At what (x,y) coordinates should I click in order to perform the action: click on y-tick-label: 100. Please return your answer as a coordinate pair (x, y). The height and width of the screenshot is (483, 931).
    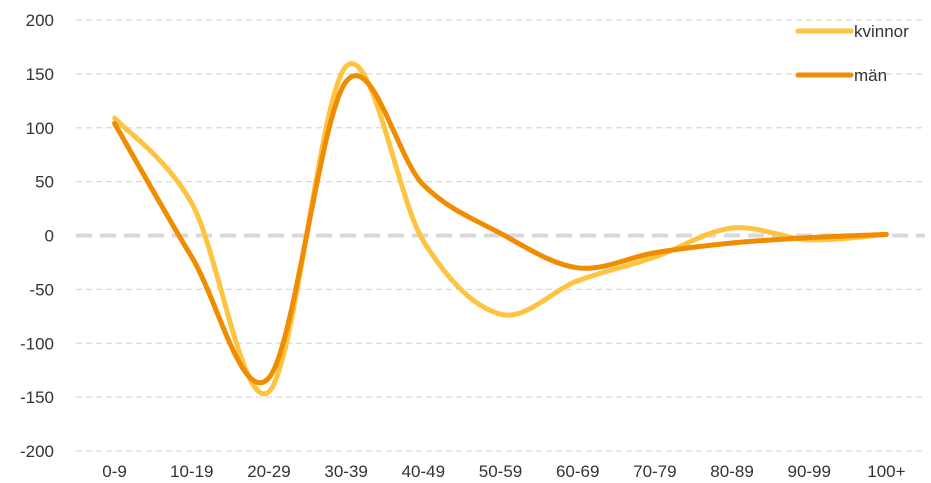
    Looking at the image, I should click on (40, 128).